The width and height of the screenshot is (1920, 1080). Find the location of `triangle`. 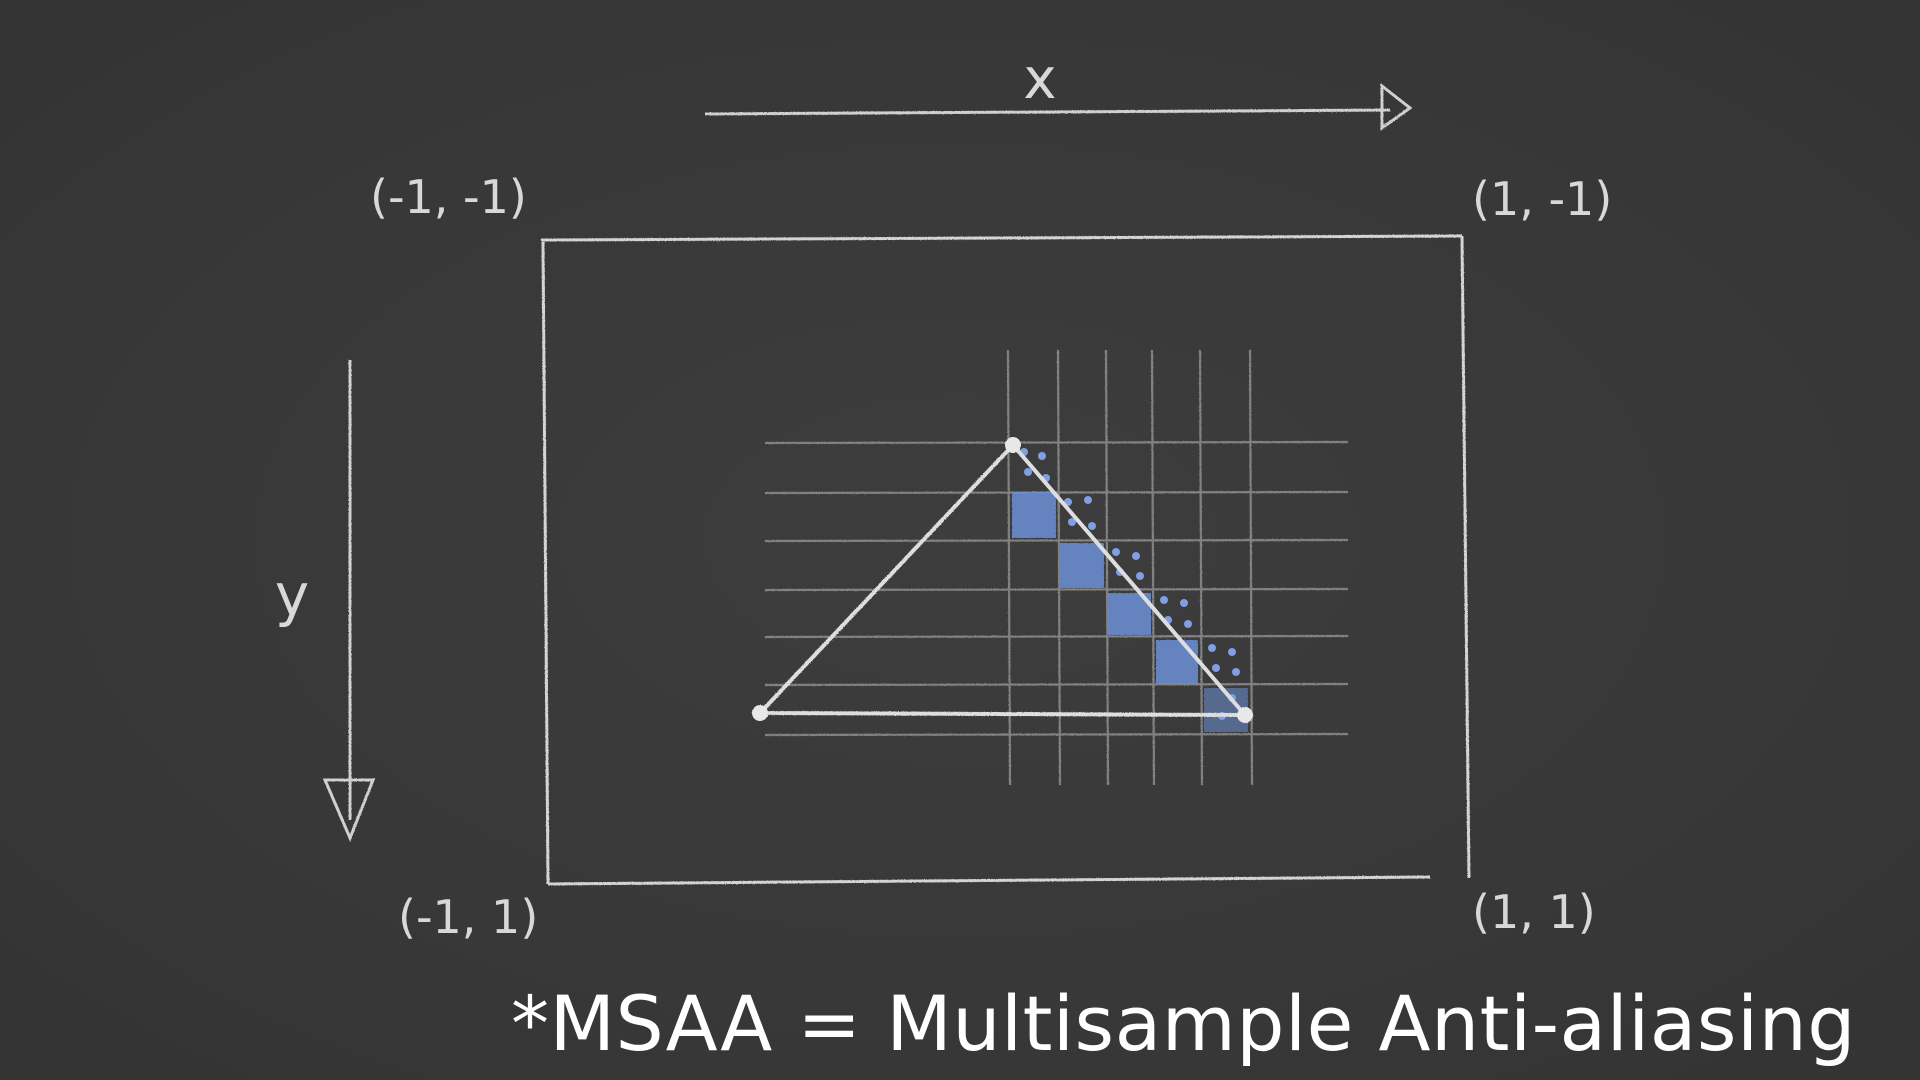

triangle is located at coordinates (1002, 580).